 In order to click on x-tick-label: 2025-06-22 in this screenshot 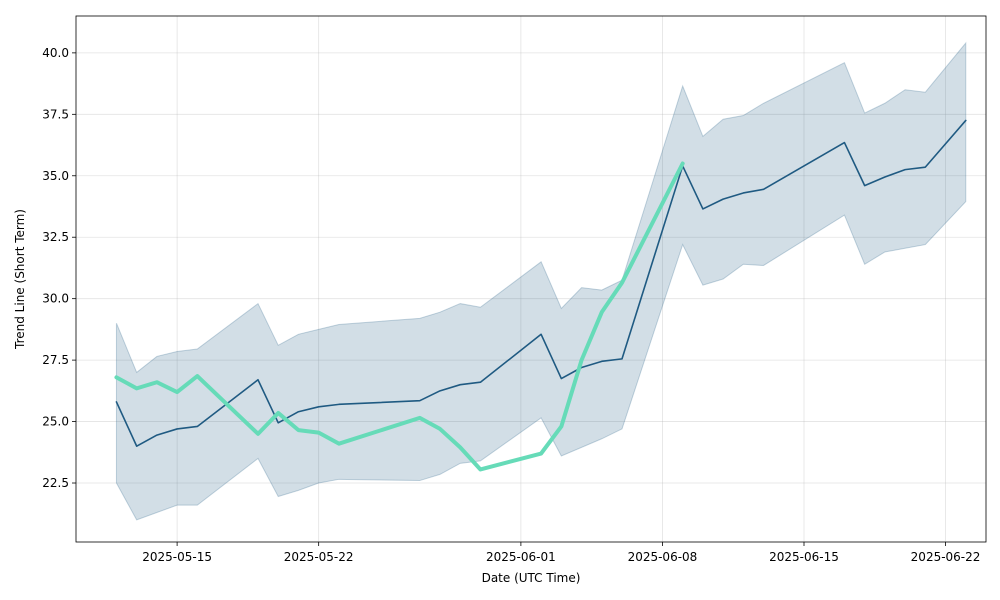, I will do `click(946, 557)`.